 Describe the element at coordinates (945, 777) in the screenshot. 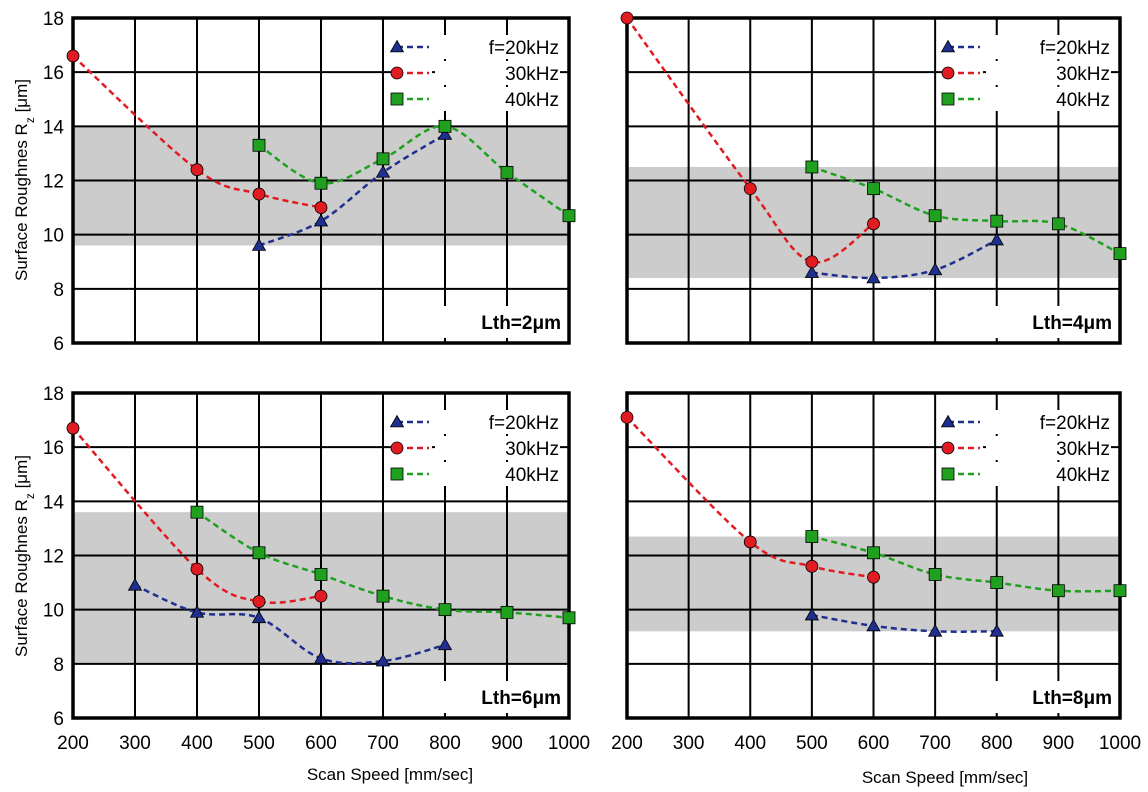

I see `x-axis-label-right: Scan Speed [mm/sec]` at that location.